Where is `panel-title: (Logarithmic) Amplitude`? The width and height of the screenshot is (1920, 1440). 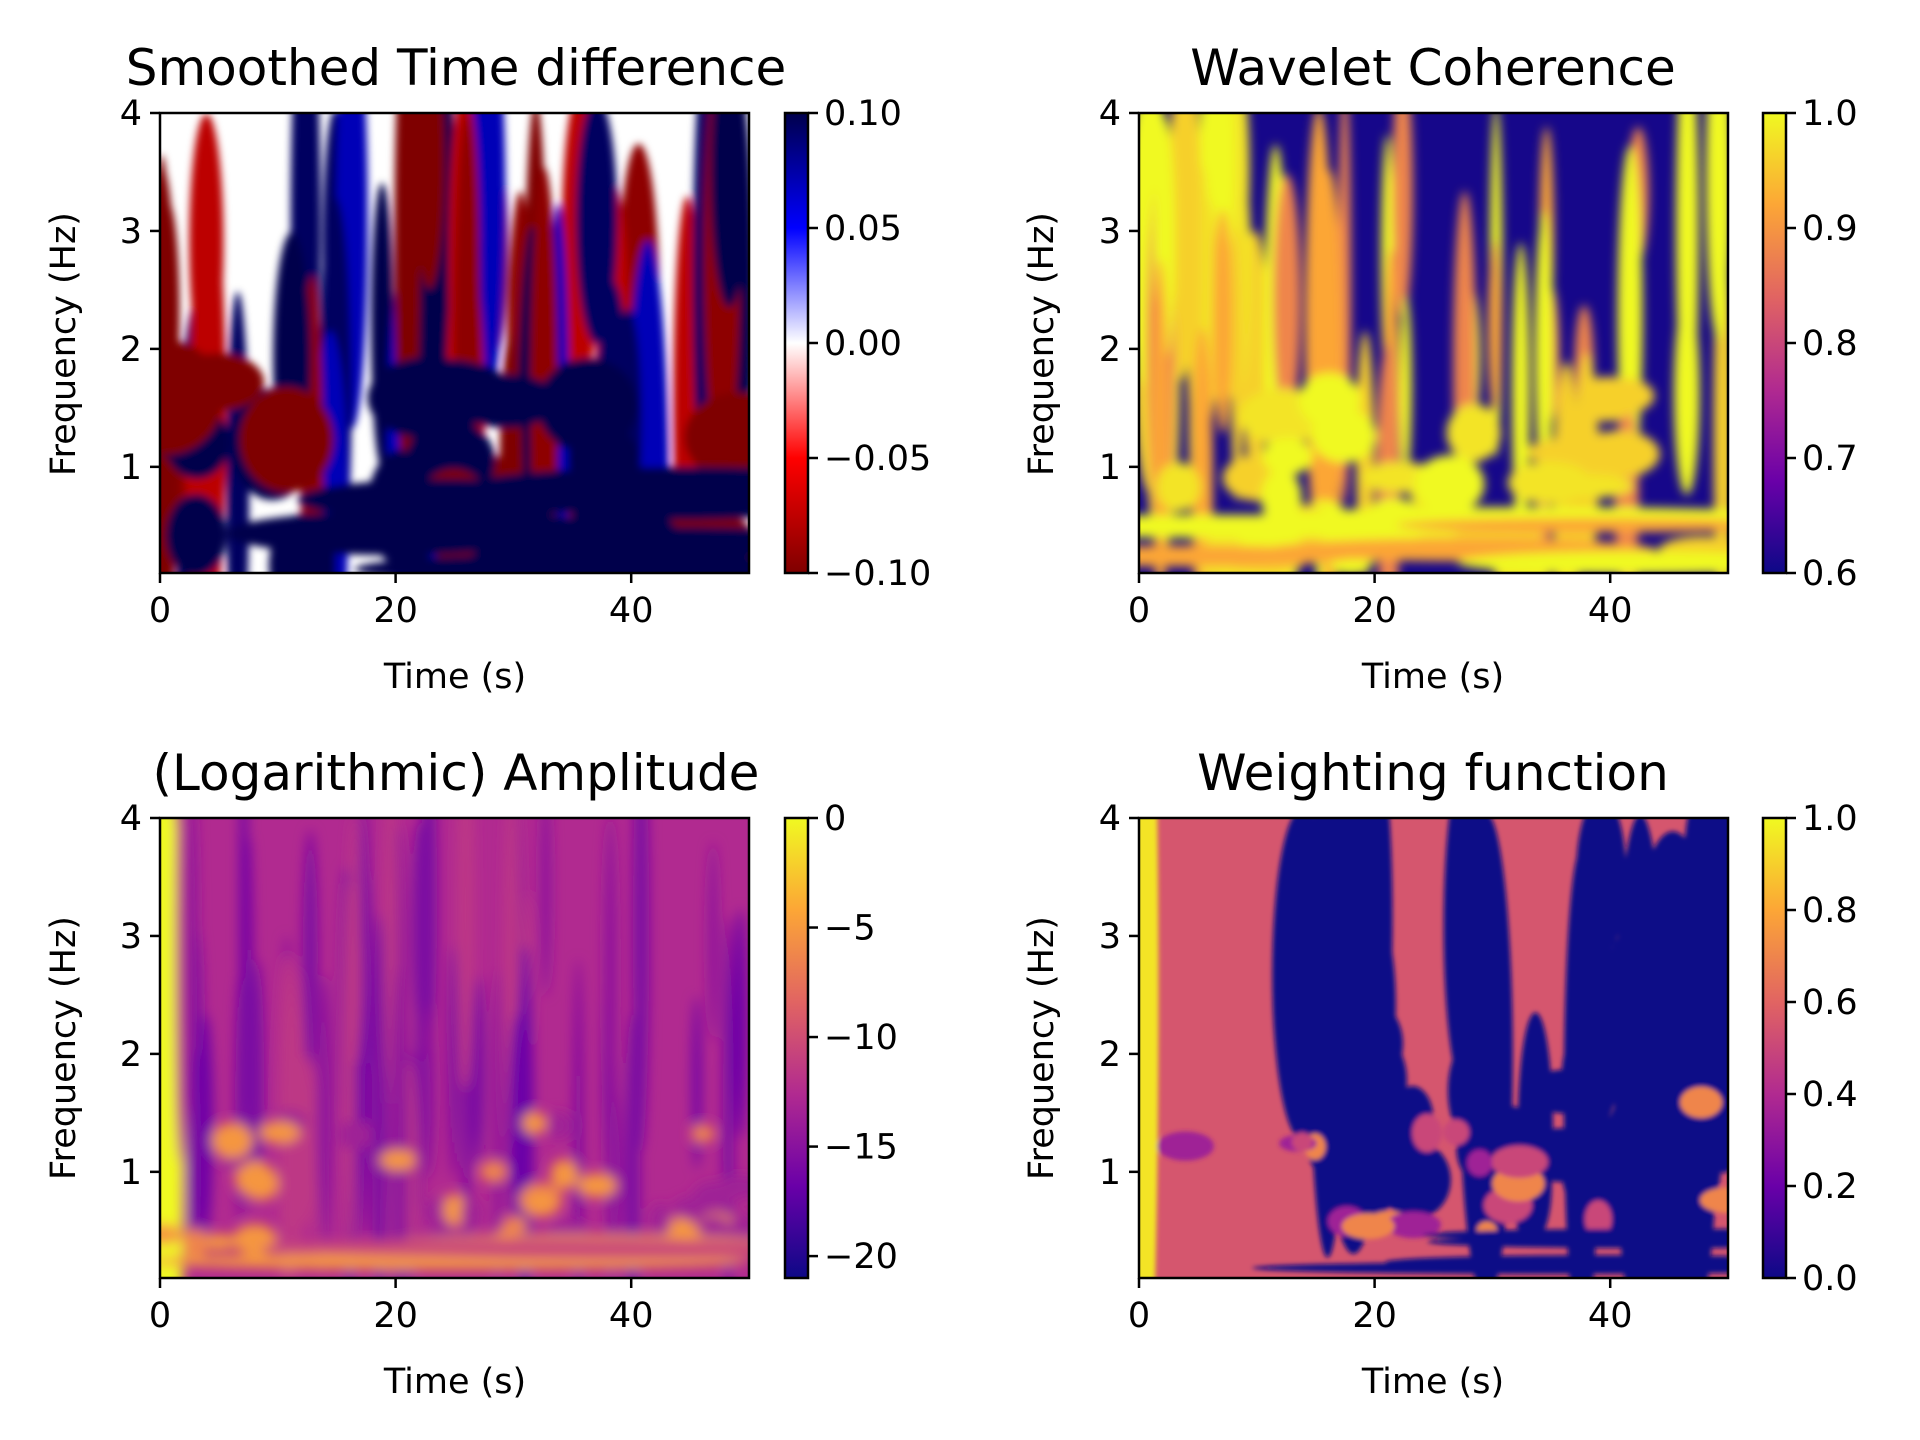
panel-title: (Logarithmic) Amplitude is located at coordinates (456, 773).